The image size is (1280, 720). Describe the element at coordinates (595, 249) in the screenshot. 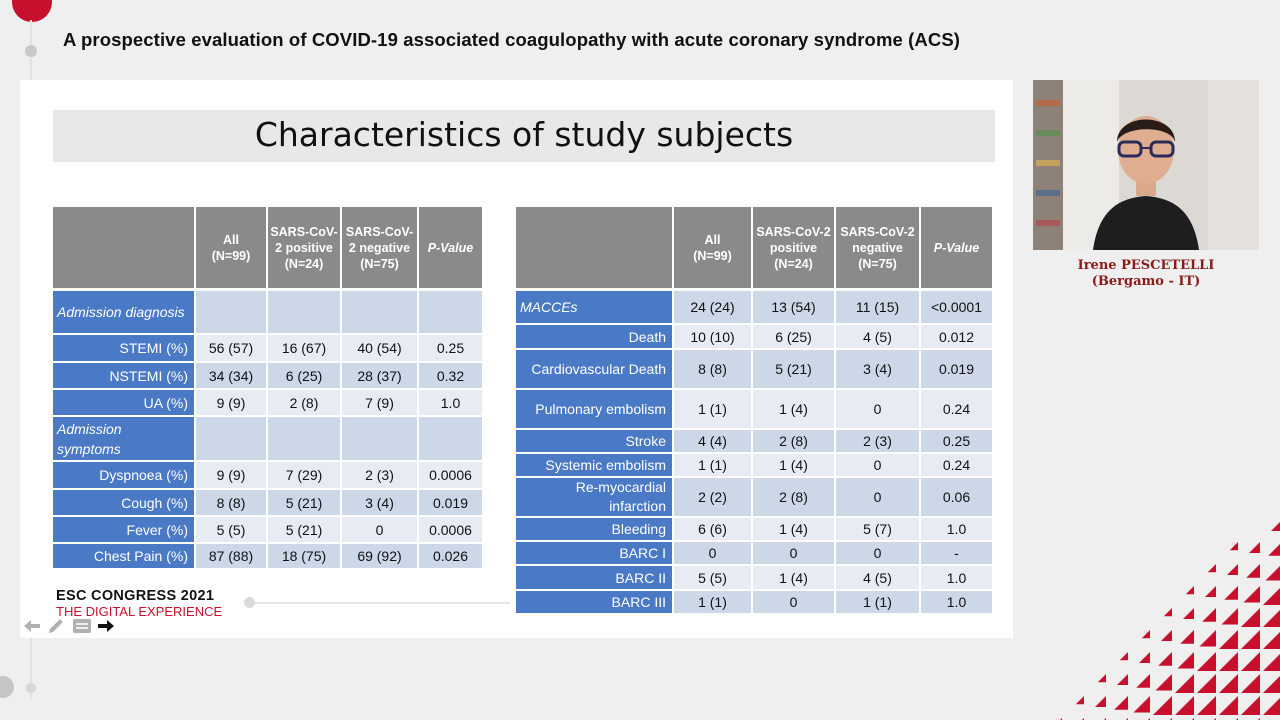

I see `column-header` at that location.